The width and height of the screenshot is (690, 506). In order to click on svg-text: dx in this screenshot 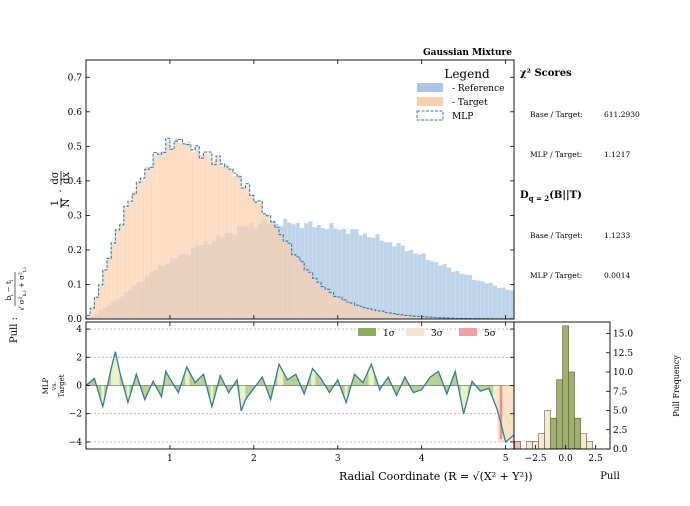, I will do `click(66, 178)`.